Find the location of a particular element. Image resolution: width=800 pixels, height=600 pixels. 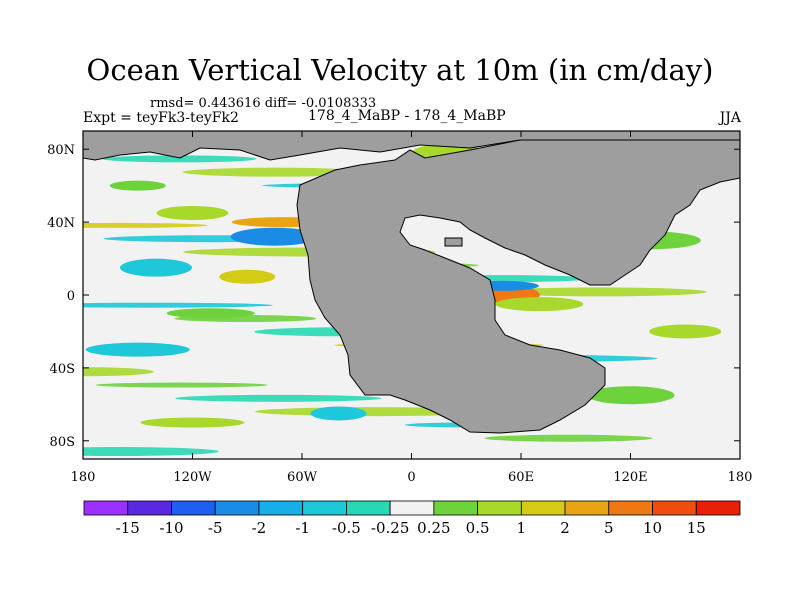

y-tick-label: 80S is located at coordinates (62, 442).